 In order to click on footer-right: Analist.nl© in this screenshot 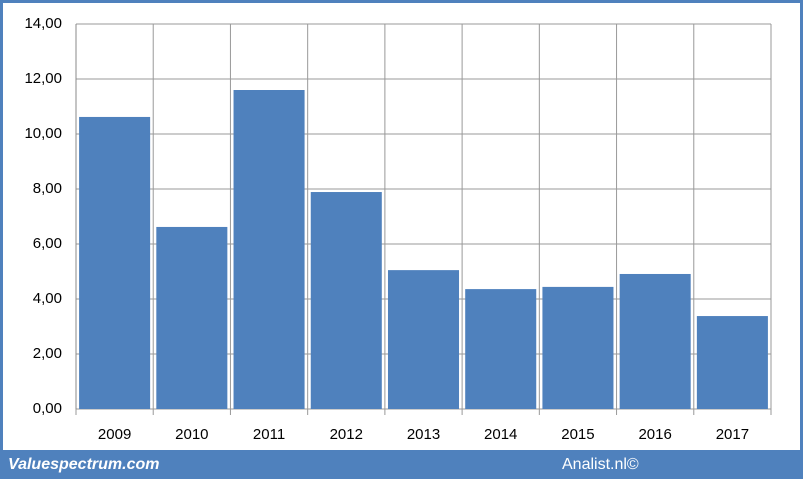, I will do `click(600, 464)`.